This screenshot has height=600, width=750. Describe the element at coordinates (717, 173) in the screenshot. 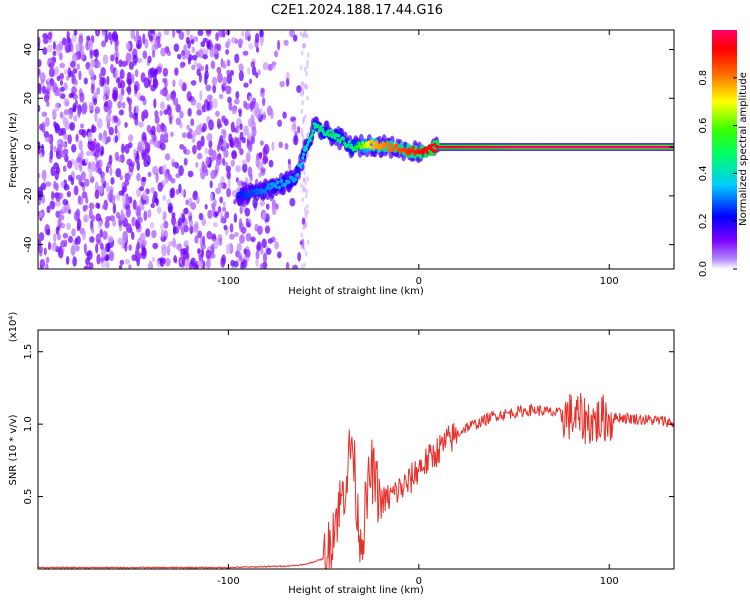

I see `colorbar-ticks: 0.0 0.2 0.4 0.6 0.8` at that location.